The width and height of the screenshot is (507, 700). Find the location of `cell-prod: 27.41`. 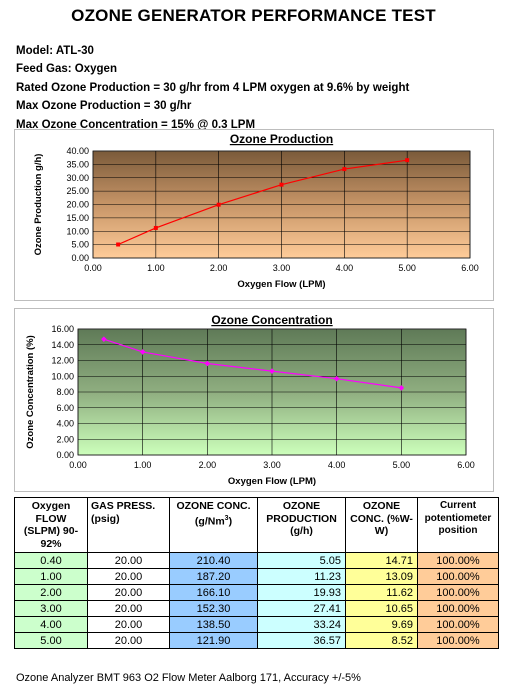

cell-prod: 27.41 is located at coordinates (301, 608).